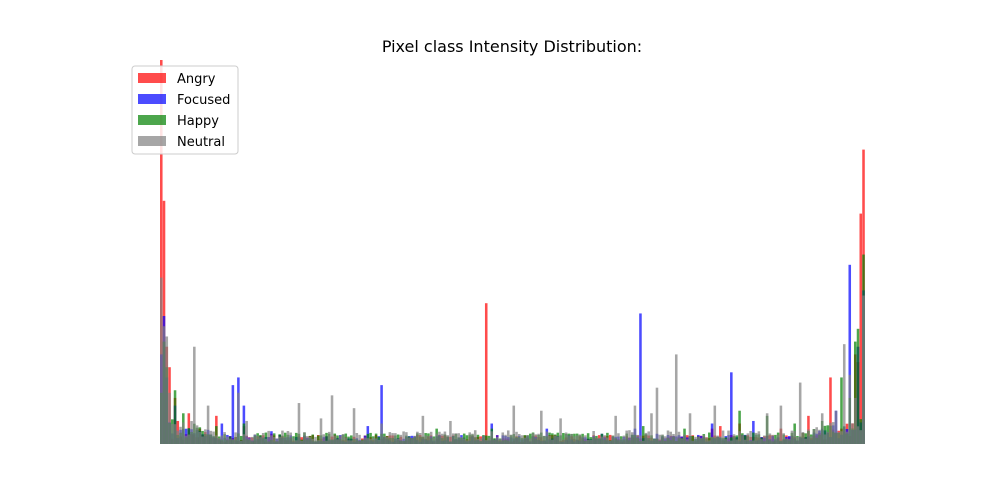 The image size is (1000, 500). What do you see at coordinates (152, 99) in the screenshot?
I see `legend-swatch-focused` at bounding box center [152, 99].